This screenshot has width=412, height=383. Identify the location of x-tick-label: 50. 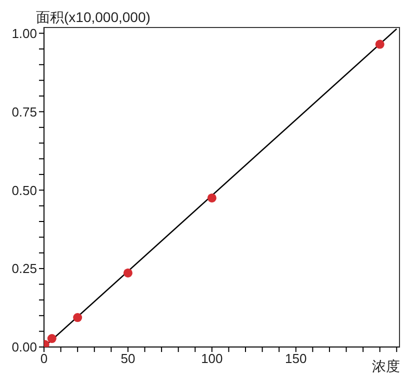
(128, 358).